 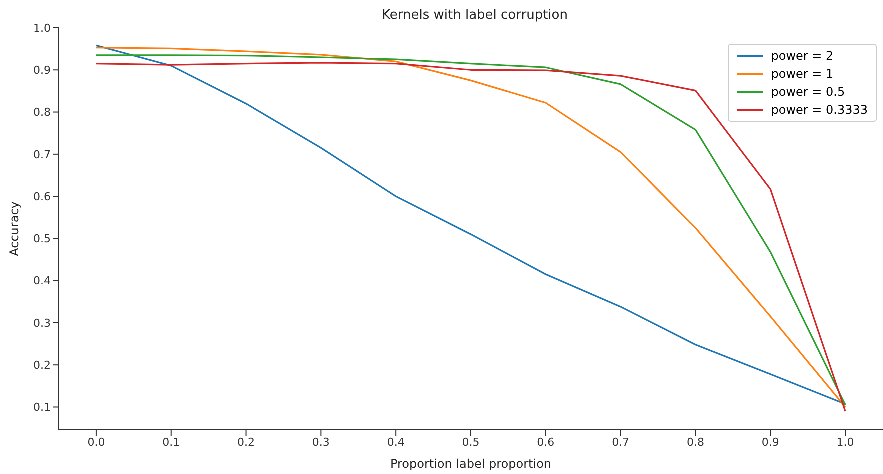 What do you see at coordinates (471, 464) in the screenshot?
I see `x-axis-title: Proportion label proportion` at bounding box center [471, 464].